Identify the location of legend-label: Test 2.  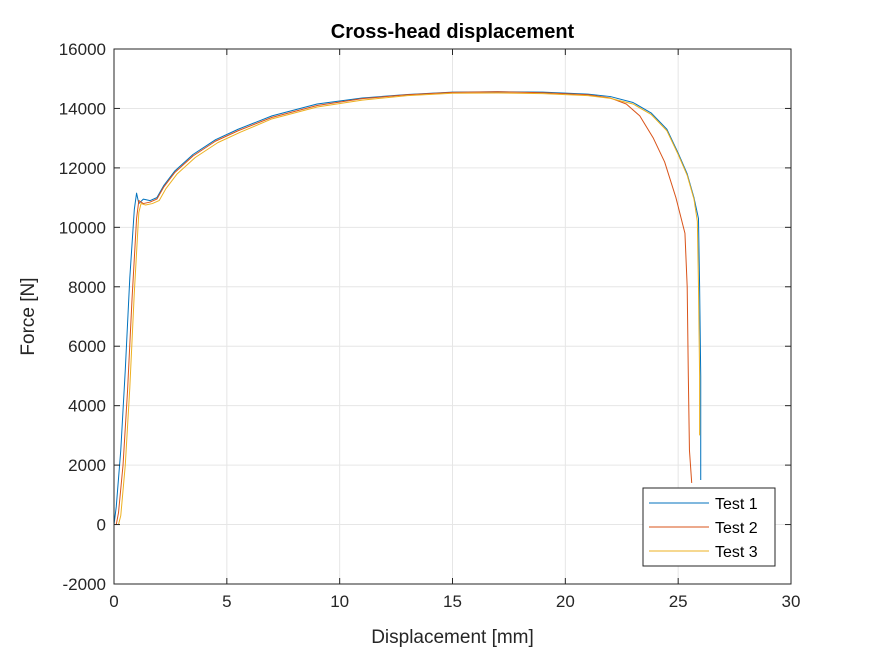
(736, 528).